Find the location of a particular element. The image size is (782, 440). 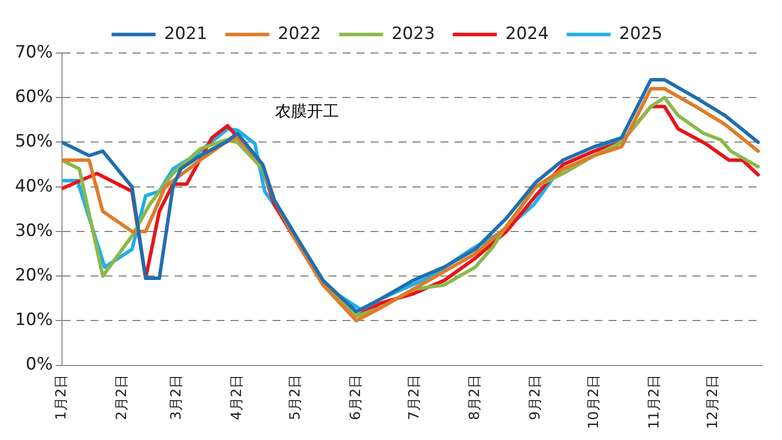

x-tick-label: 5月2日 is located at coordinates (295, 397).